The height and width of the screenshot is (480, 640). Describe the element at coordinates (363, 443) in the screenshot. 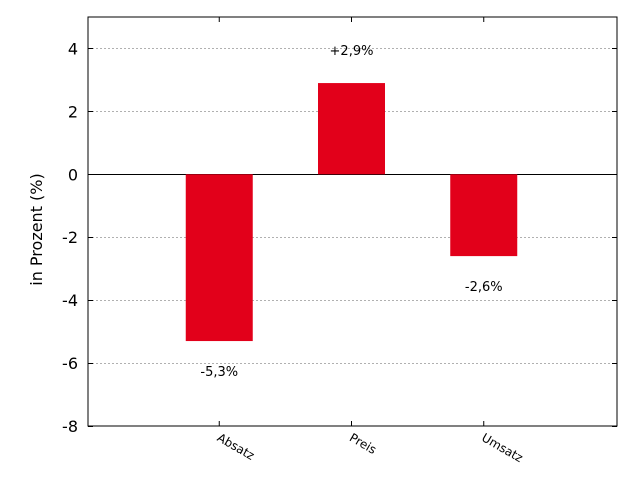

I see `x-tick-label-preis: Preis` at that location.